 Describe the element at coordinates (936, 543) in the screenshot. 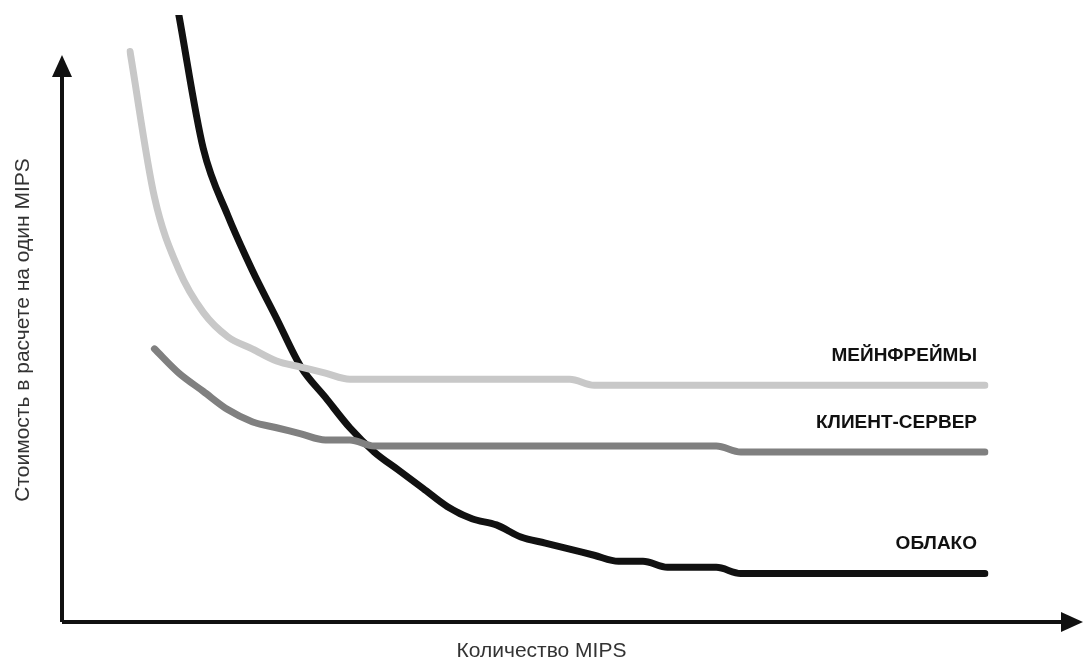

I see `series-label: ОБЛАКО` at that location.